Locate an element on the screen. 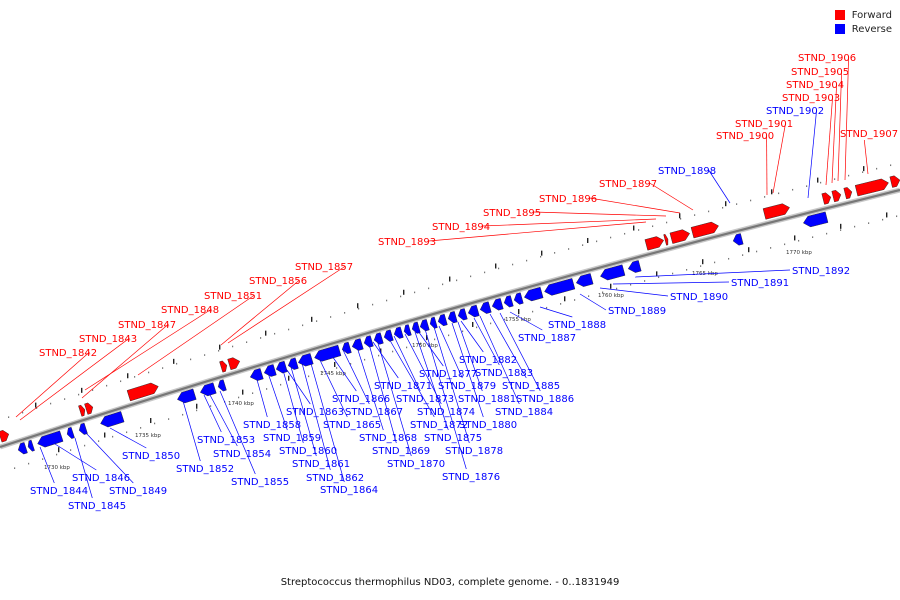  gene-label: STND_1864 is located at coordinates (349, 490).